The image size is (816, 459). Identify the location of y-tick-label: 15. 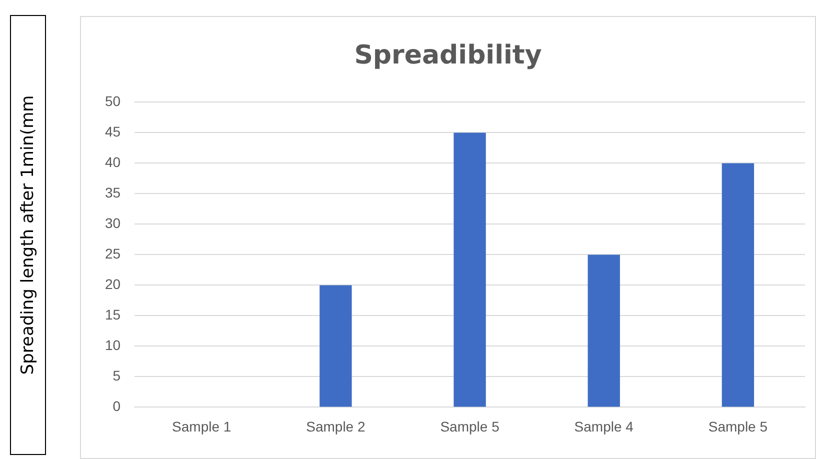
(112, 314).